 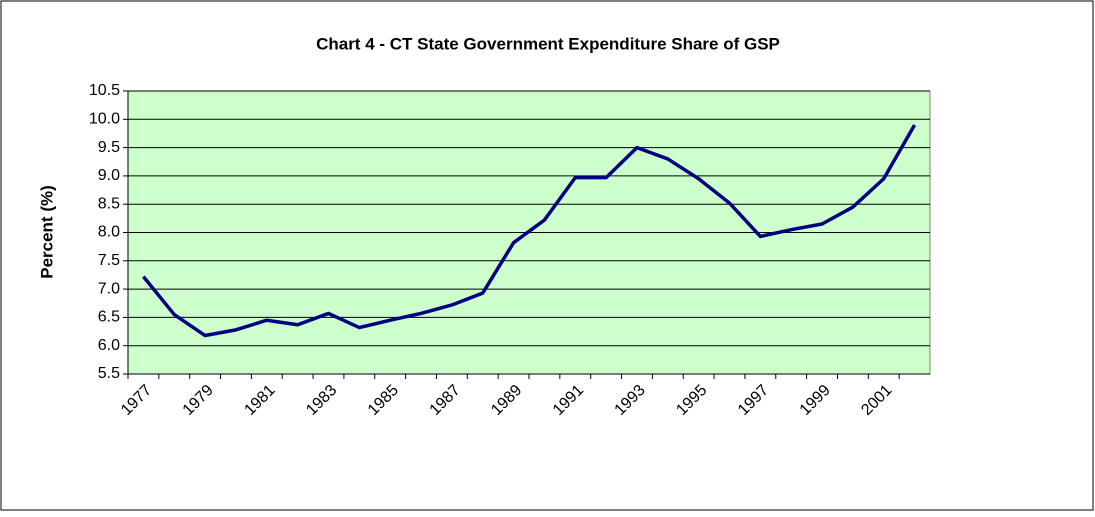 What do you see at coordinates (109, 175) in the screenshot?
I see `y-tick-label: 9.0` at bounding box center [109, 175].